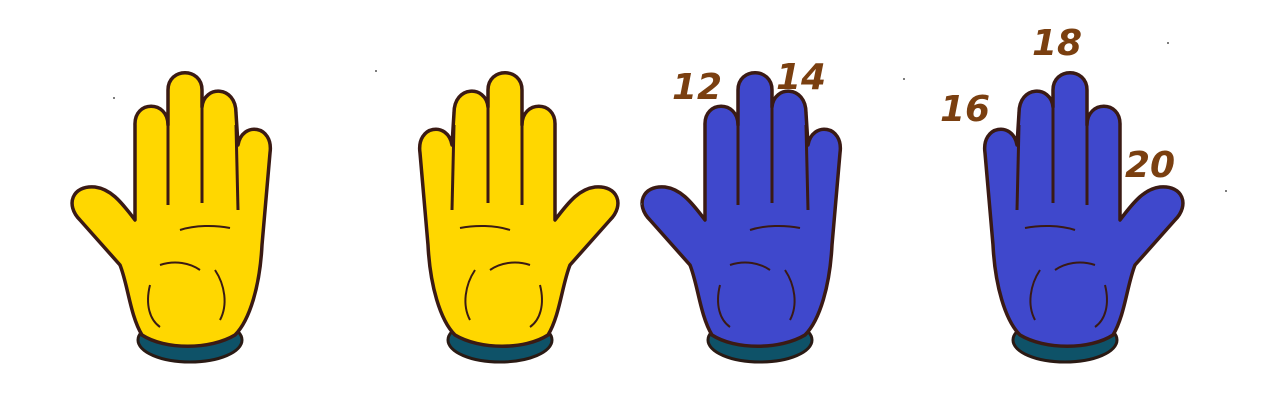 The width and height of the screenshot is (1280, 413). What do you see at coordinates (965, 109) in the screenshot?
I see `label-16: 16` at bounding box center [965, 109].